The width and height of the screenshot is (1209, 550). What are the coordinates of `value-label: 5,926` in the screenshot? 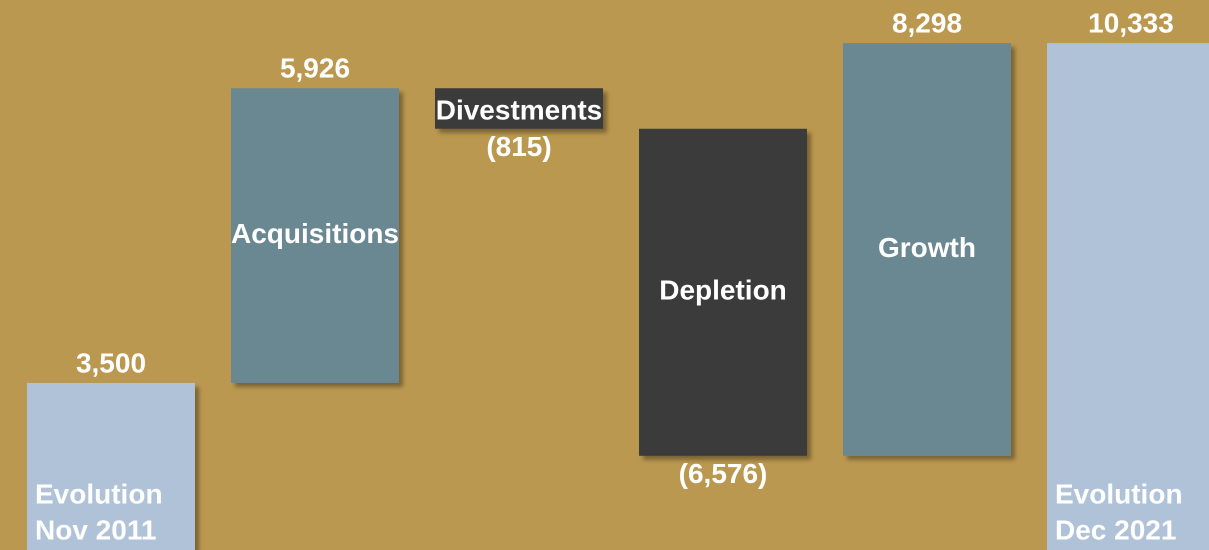 It's located at (315, 68).